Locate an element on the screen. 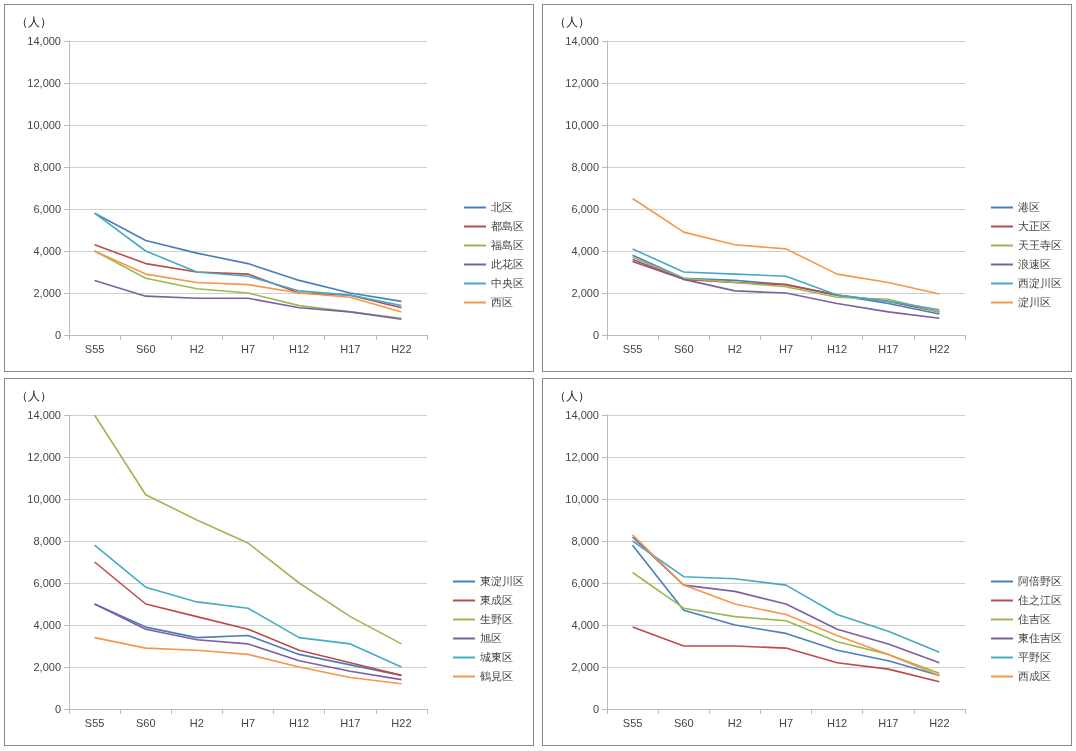  legend-label: 西成区 is located at coordinates (1034, 676).